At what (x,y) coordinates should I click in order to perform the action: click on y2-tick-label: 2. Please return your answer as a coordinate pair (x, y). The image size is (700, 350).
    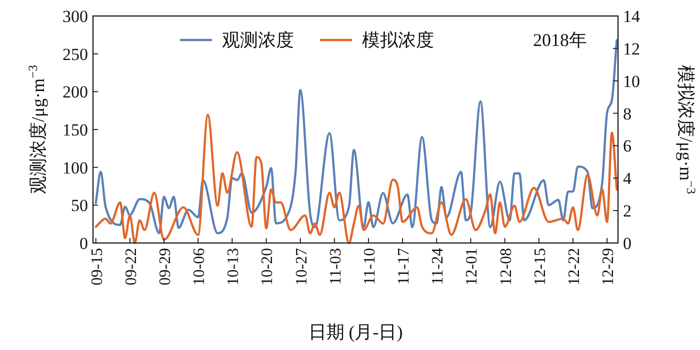
    Looking at the image, I should click on (627, 211).